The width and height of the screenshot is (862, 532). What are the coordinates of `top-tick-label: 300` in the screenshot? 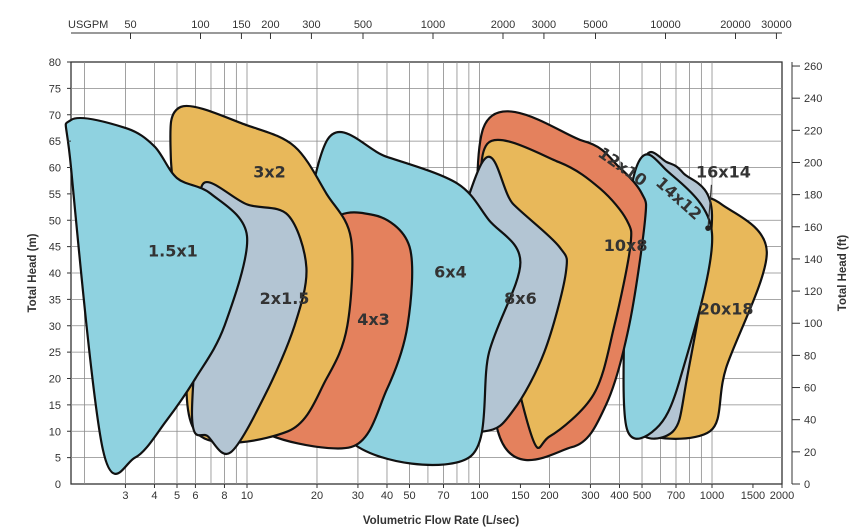 It's located at (311, 25).